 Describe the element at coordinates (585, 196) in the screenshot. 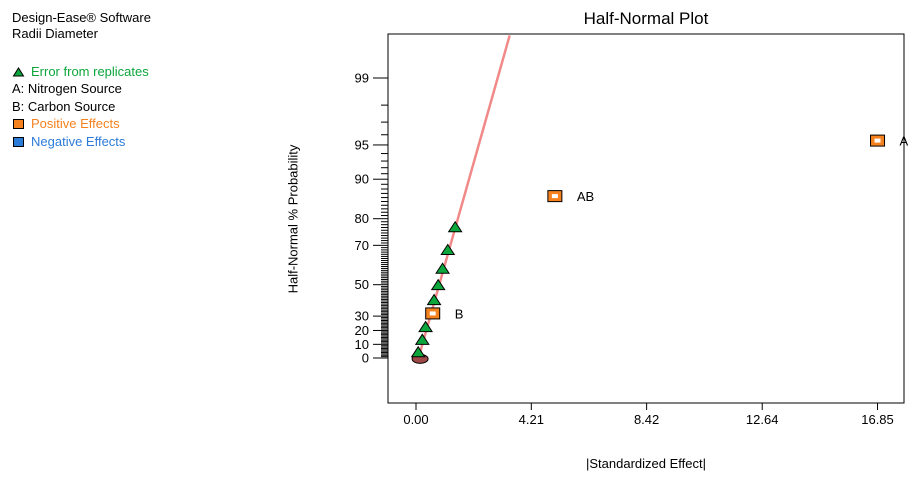

I see `point-label: AB` at that location.